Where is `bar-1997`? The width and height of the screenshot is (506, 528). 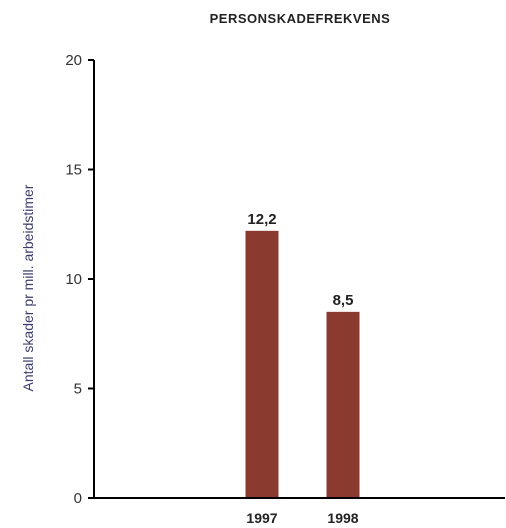 bar-1997 is located at coordinates (262, 364).